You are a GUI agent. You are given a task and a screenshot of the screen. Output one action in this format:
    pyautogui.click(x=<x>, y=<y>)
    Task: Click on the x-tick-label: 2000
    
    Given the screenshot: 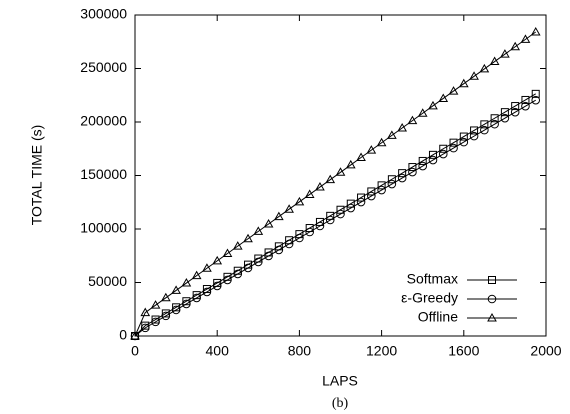 What is the action you would take?
    pyautogui.click(x=545, y=351)
    